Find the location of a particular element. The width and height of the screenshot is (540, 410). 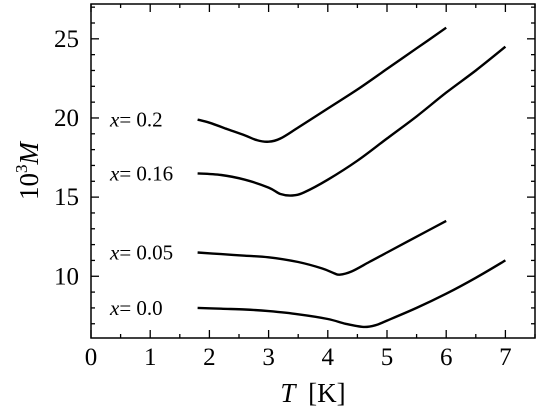

series-label-2: x= 0.05 is located at coordinates (141, 253).